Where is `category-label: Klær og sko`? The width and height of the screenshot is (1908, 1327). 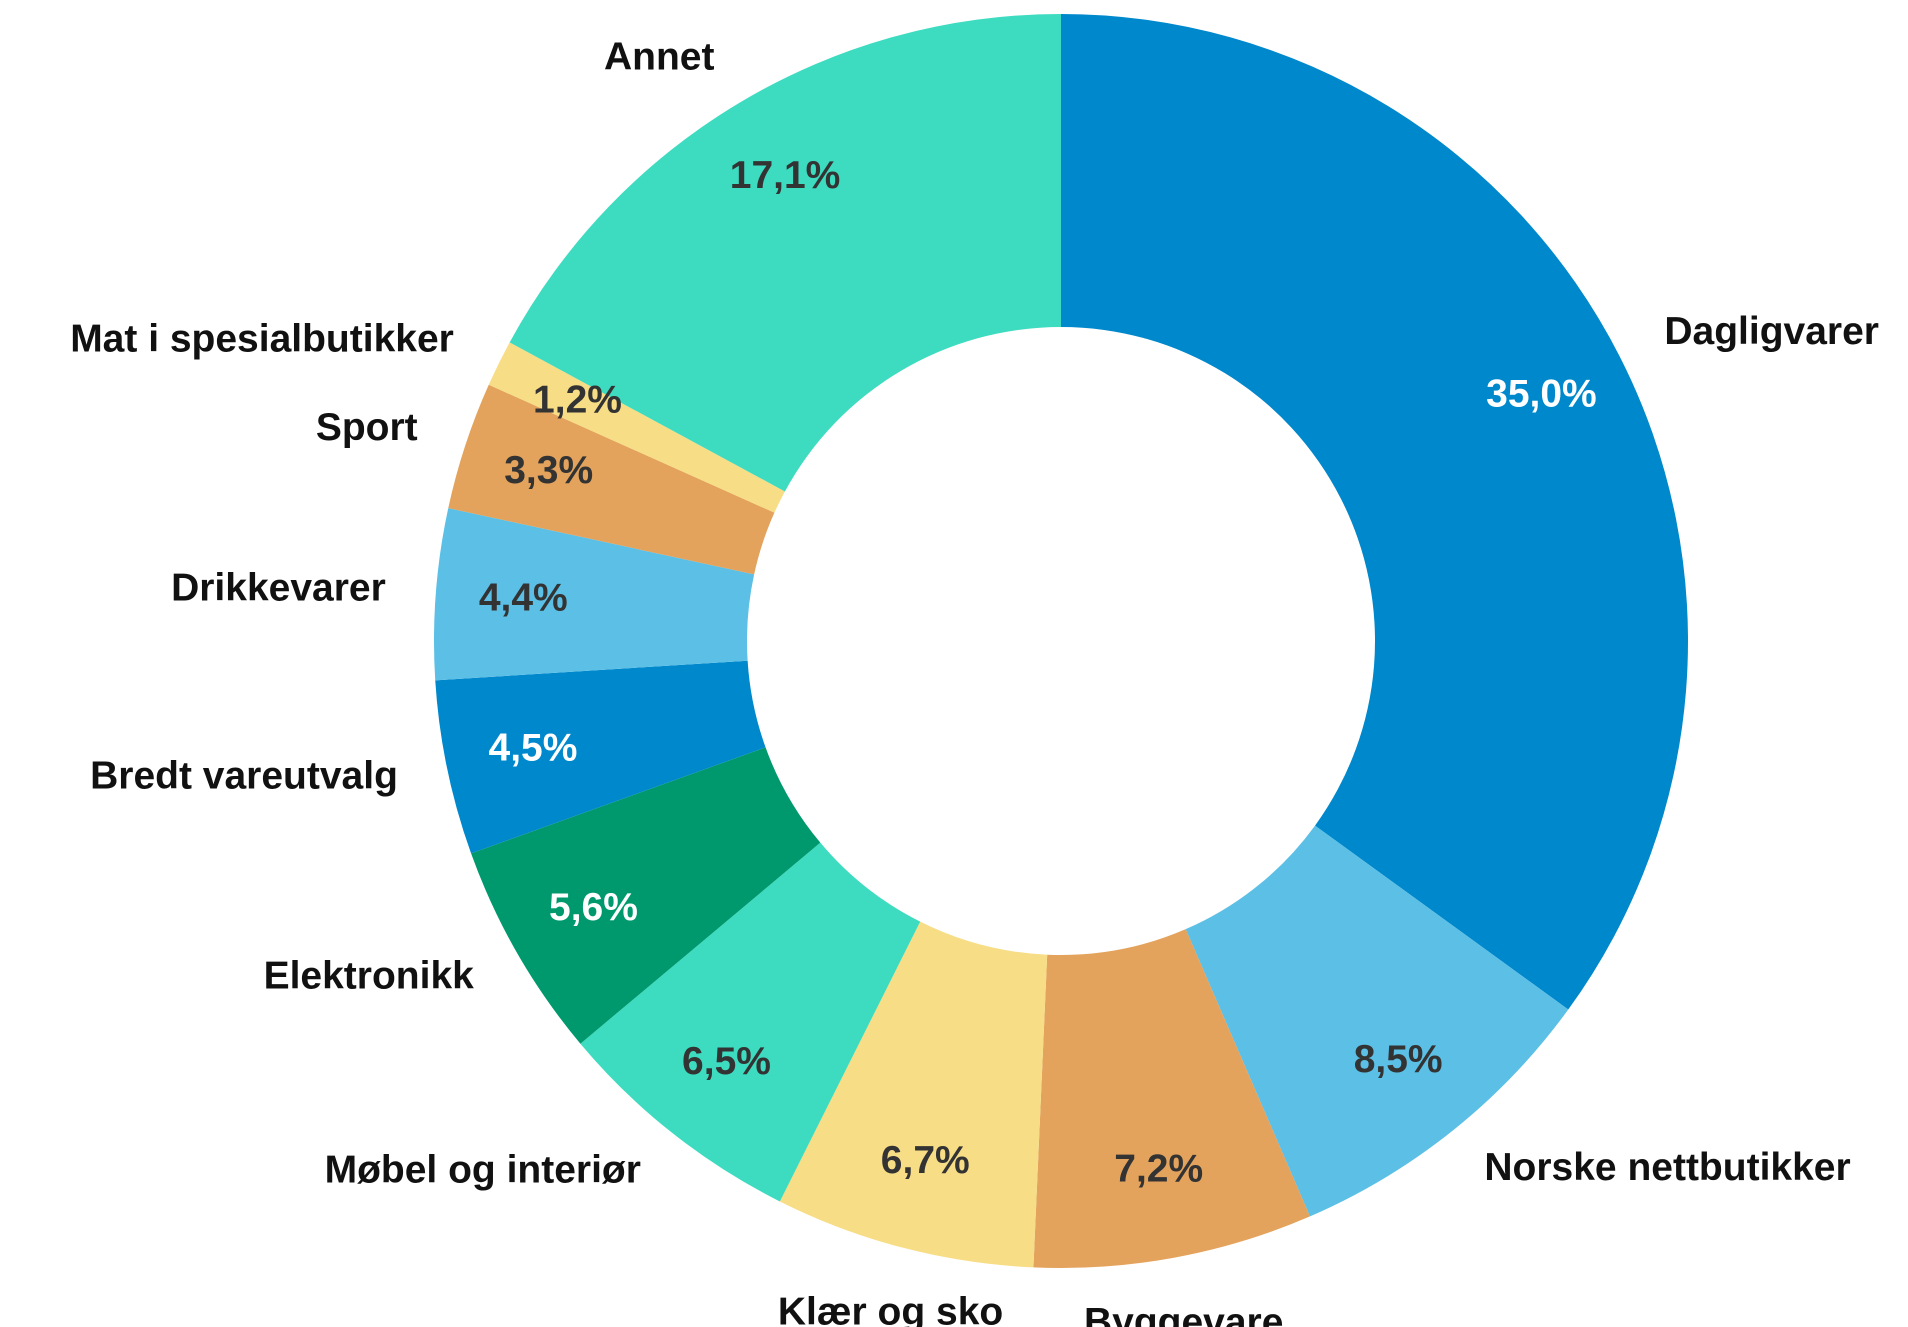 category-label: Klær og sko is located at coordinates (890, 1309).